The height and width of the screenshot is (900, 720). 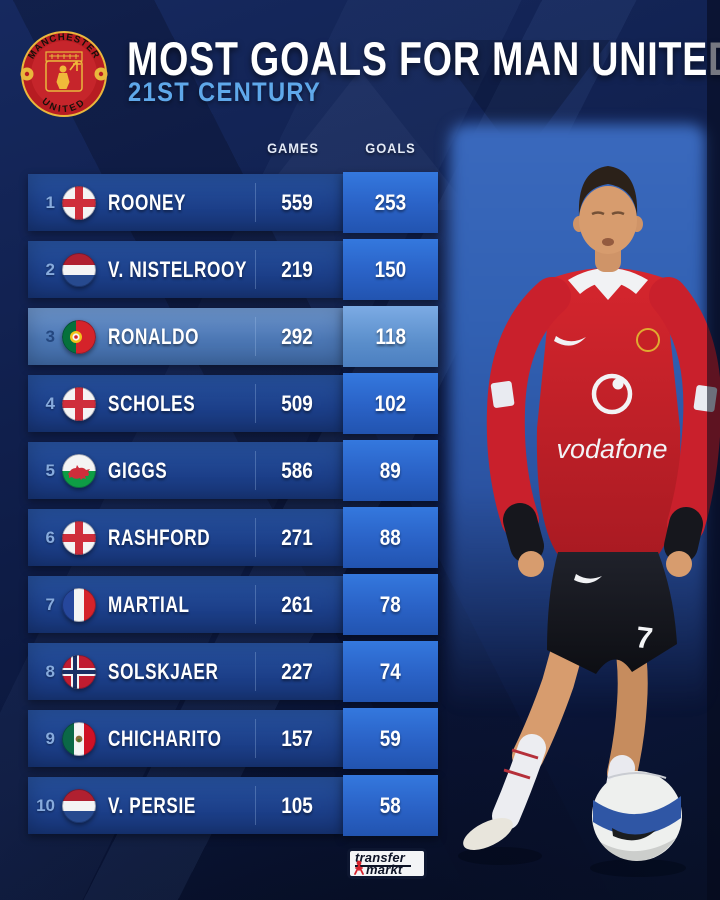 I want to click on goals-cell: 253, so click(x=390, y=202).